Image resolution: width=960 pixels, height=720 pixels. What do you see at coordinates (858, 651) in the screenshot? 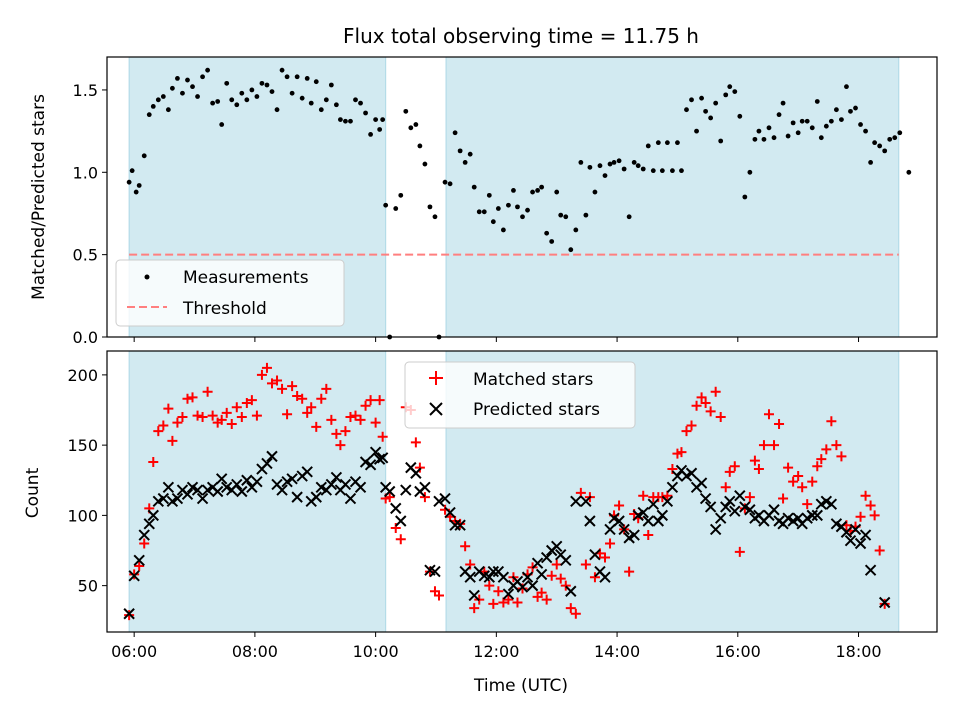
I see `x-tick-label: 18:00` at bounding box center [858, 651].